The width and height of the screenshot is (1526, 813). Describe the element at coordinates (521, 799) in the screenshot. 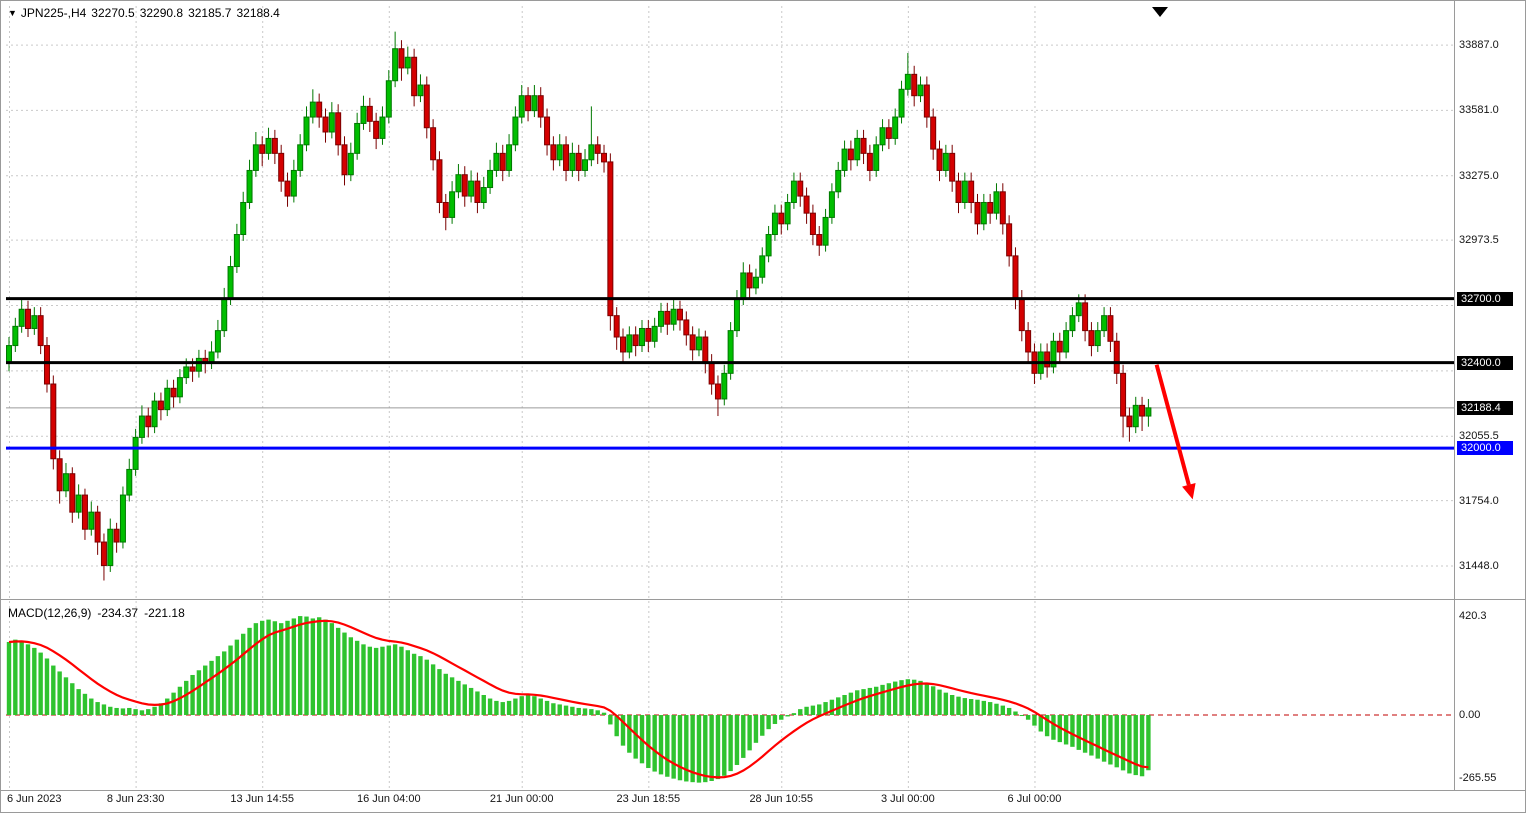

I see `time-tick-label: 21 Jun 00:00` at that location.